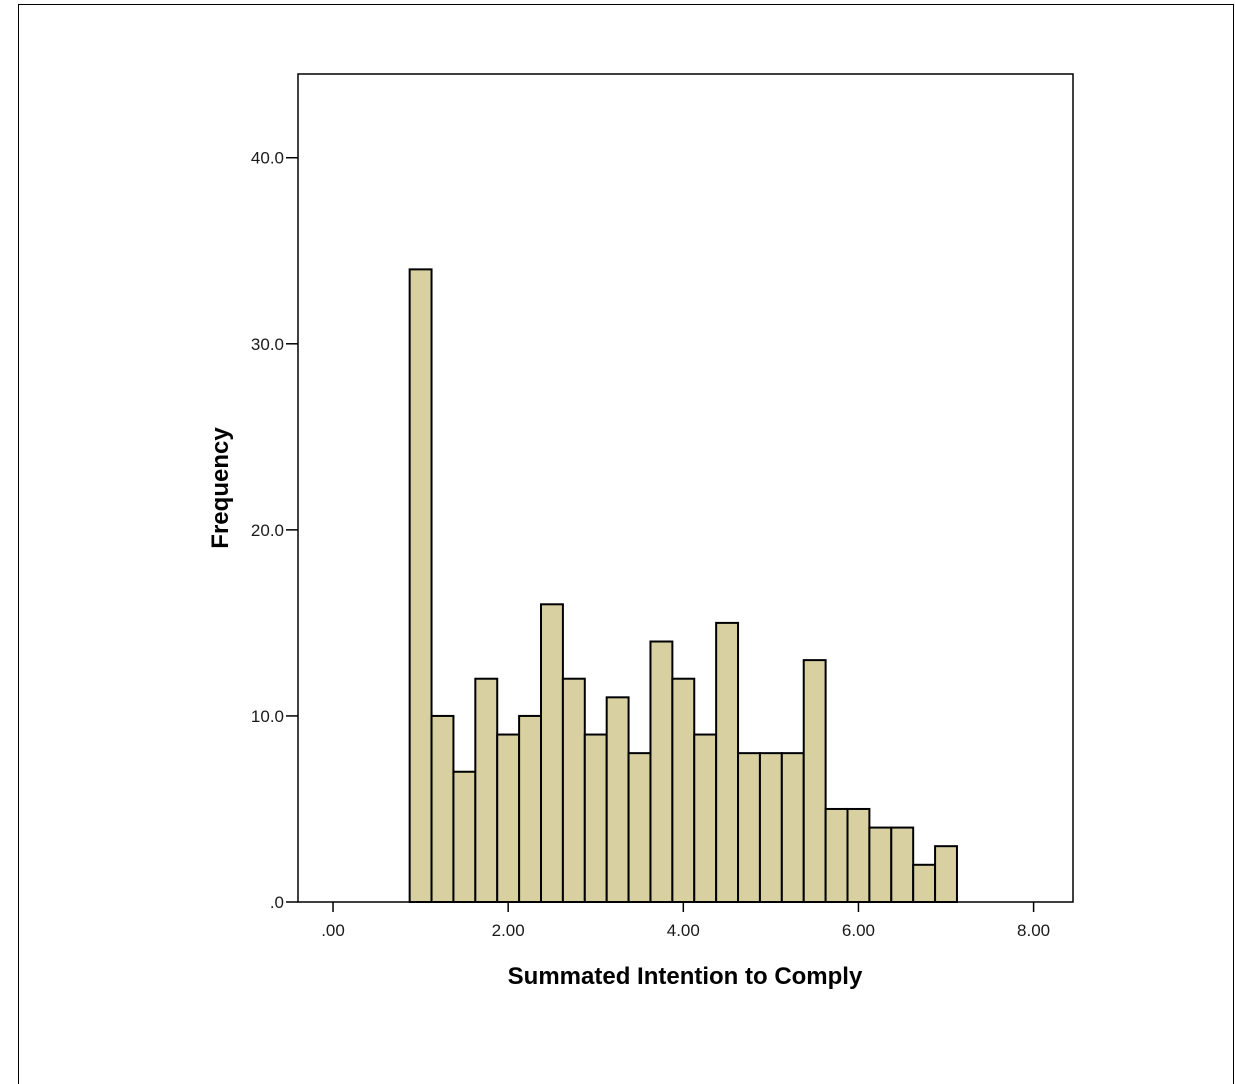 The width and height of the screenshot is (1235, 1084). I want to click on x-axis: .00 2.00 4.00 6.00 8.00, so click(685, 921).